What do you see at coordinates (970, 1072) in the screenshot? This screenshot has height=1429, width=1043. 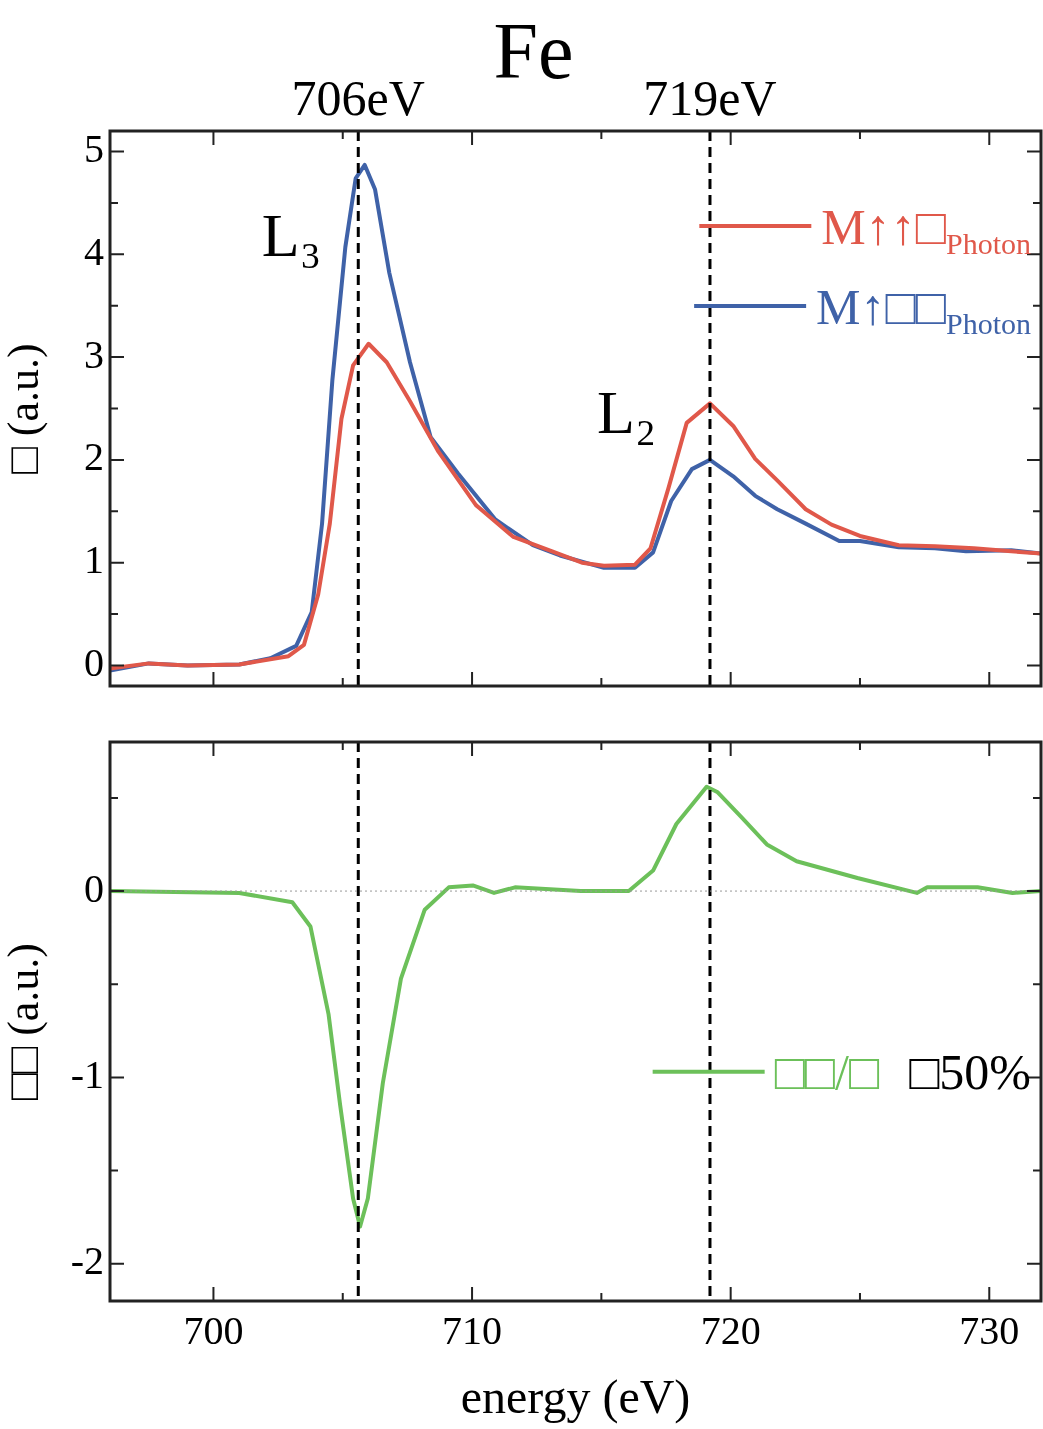 I see `annotation: □50%` at bounding box center [970, 1072].